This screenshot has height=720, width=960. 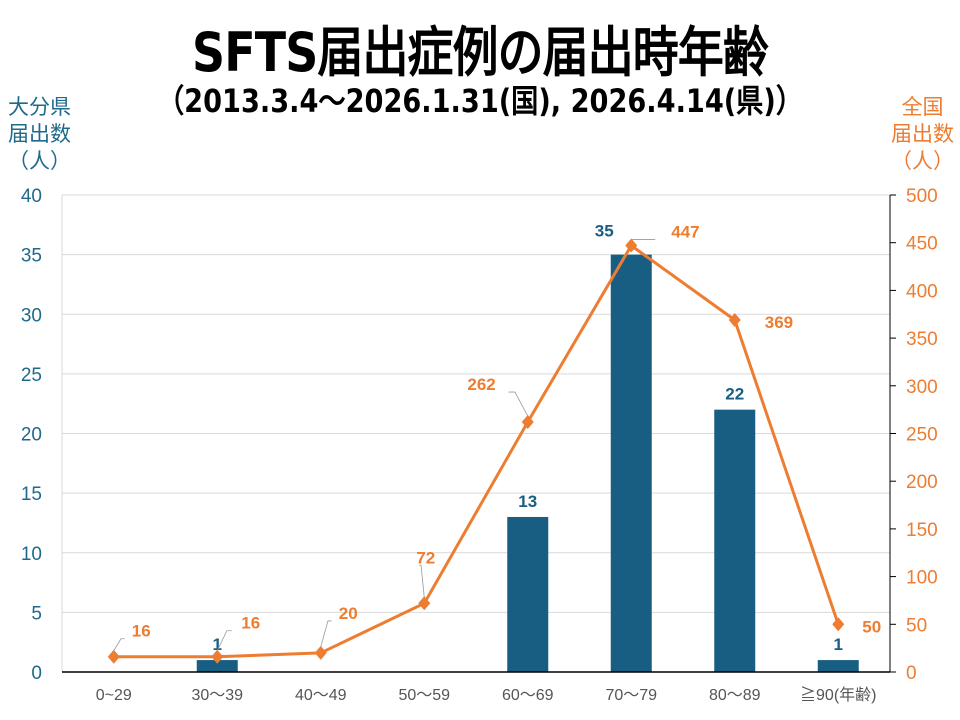 What do you see at coordinates (348, 613) in the screenshot?
I see `line-data-label: 20` at bounding box center [348, 613].